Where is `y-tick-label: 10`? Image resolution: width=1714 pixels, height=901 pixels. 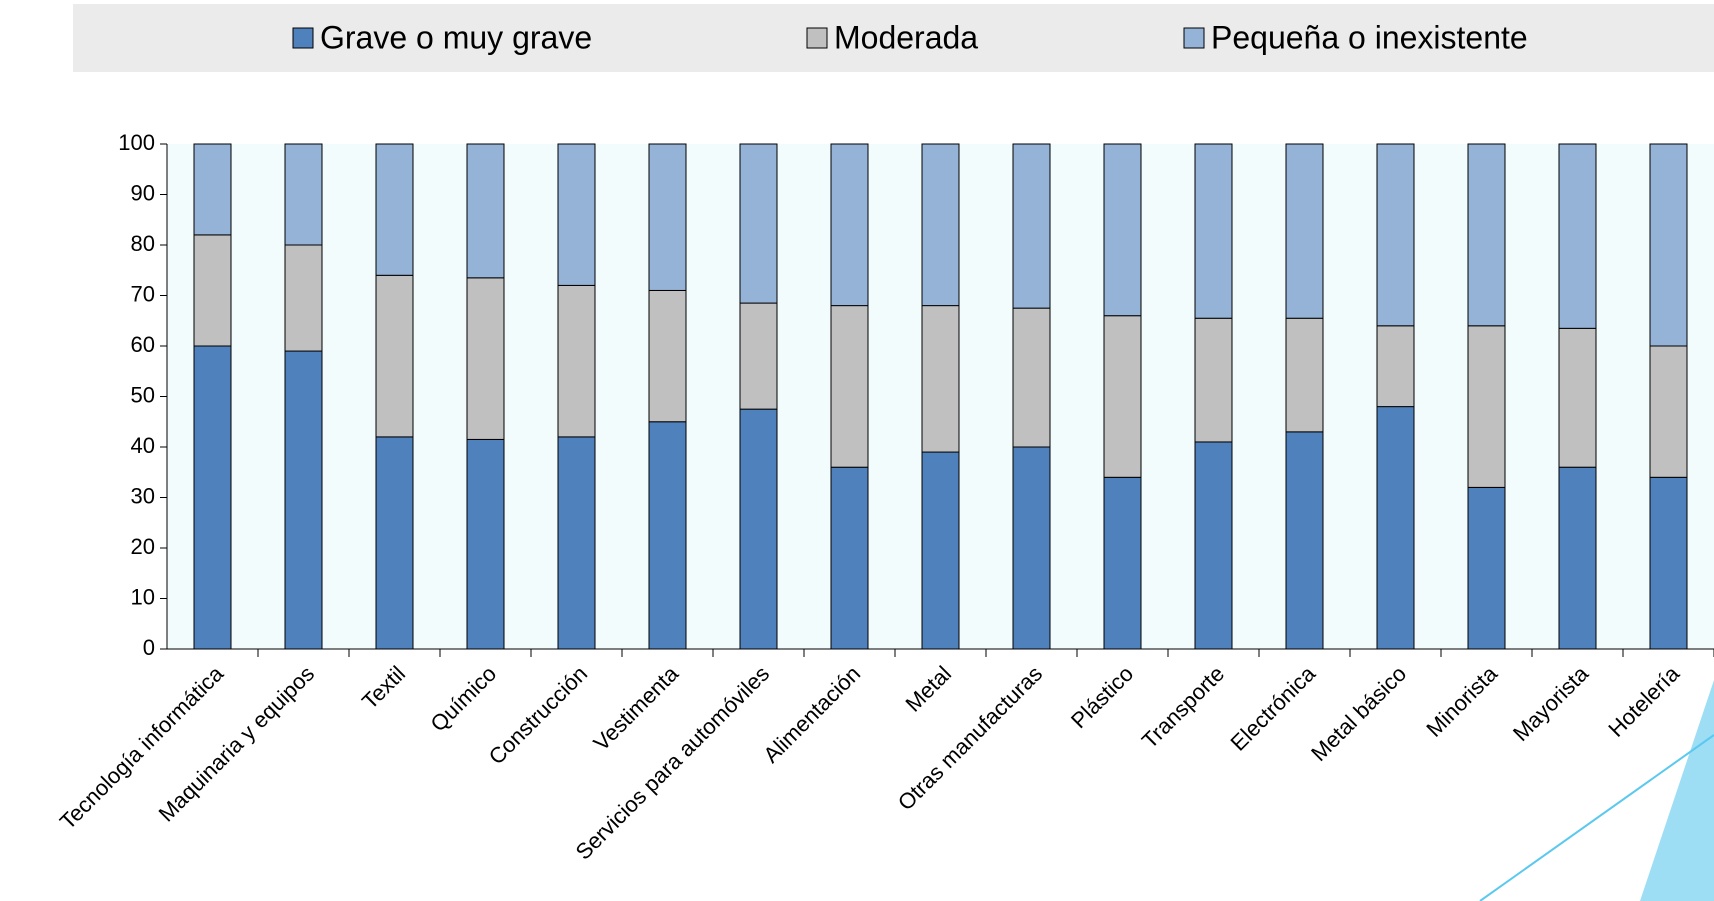
y-tick-label: 10 is located at coordinates (143, 596).